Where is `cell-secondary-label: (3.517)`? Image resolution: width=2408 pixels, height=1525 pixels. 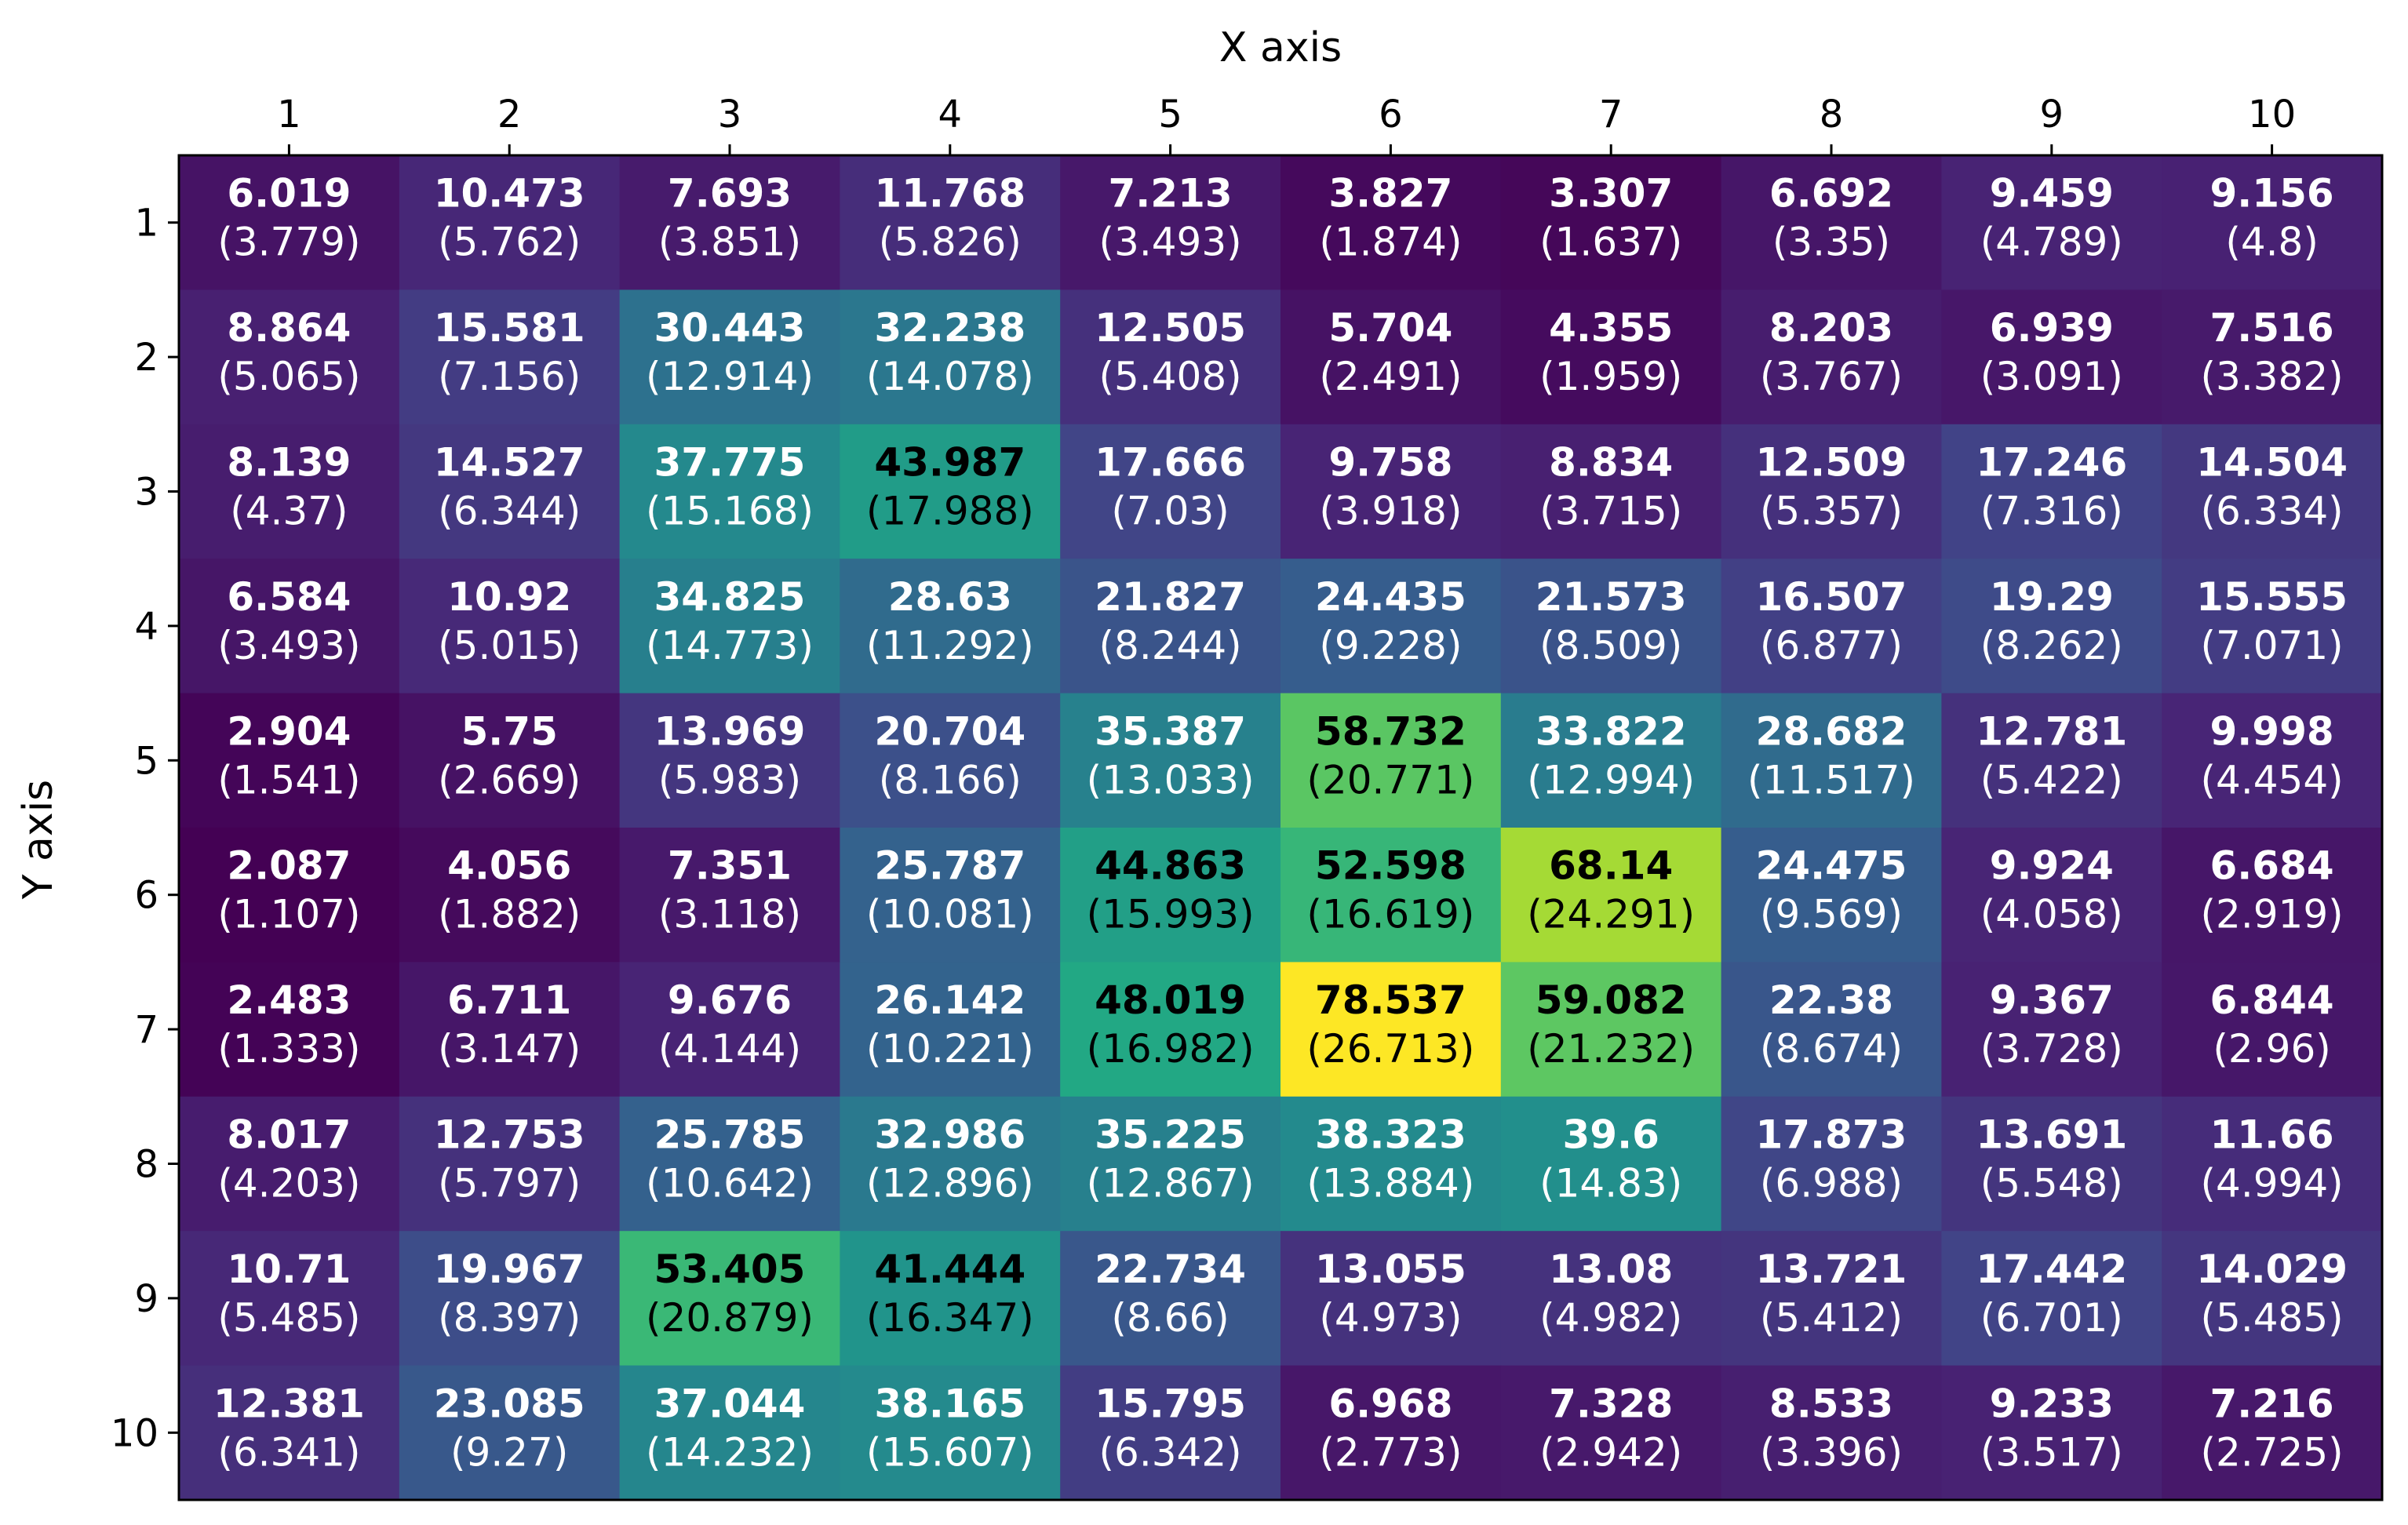
cell-secondary-label: (3.517) is located at coordinates (2051, 1452).